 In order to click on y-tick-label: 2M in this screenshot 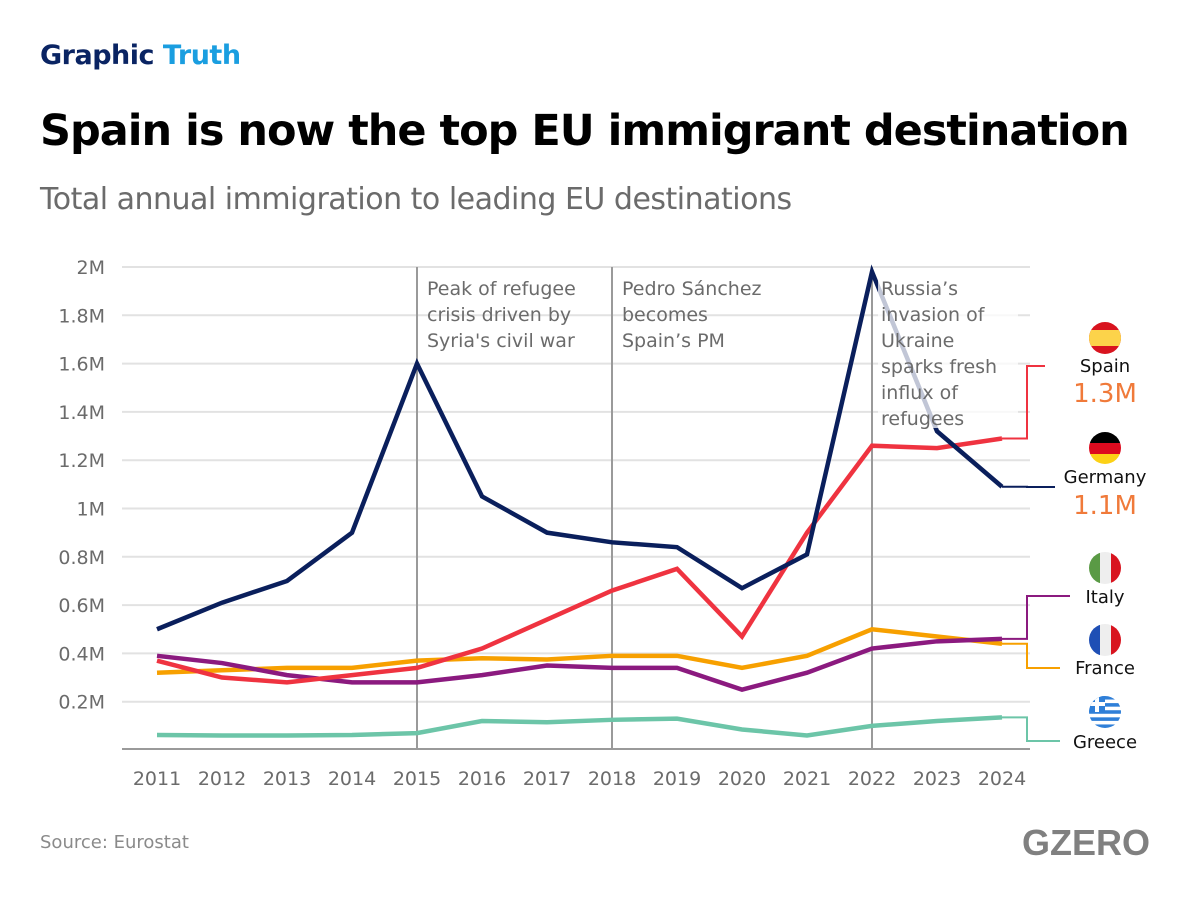, I will do `click(91, 268)`.